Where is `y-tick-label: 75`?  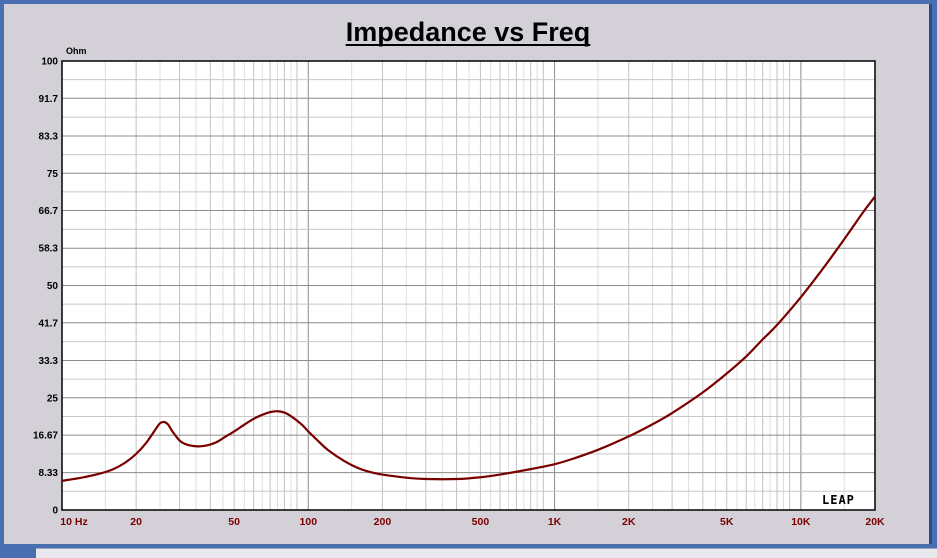
y-tick-label: 75 is located at coordinates (53, 174).